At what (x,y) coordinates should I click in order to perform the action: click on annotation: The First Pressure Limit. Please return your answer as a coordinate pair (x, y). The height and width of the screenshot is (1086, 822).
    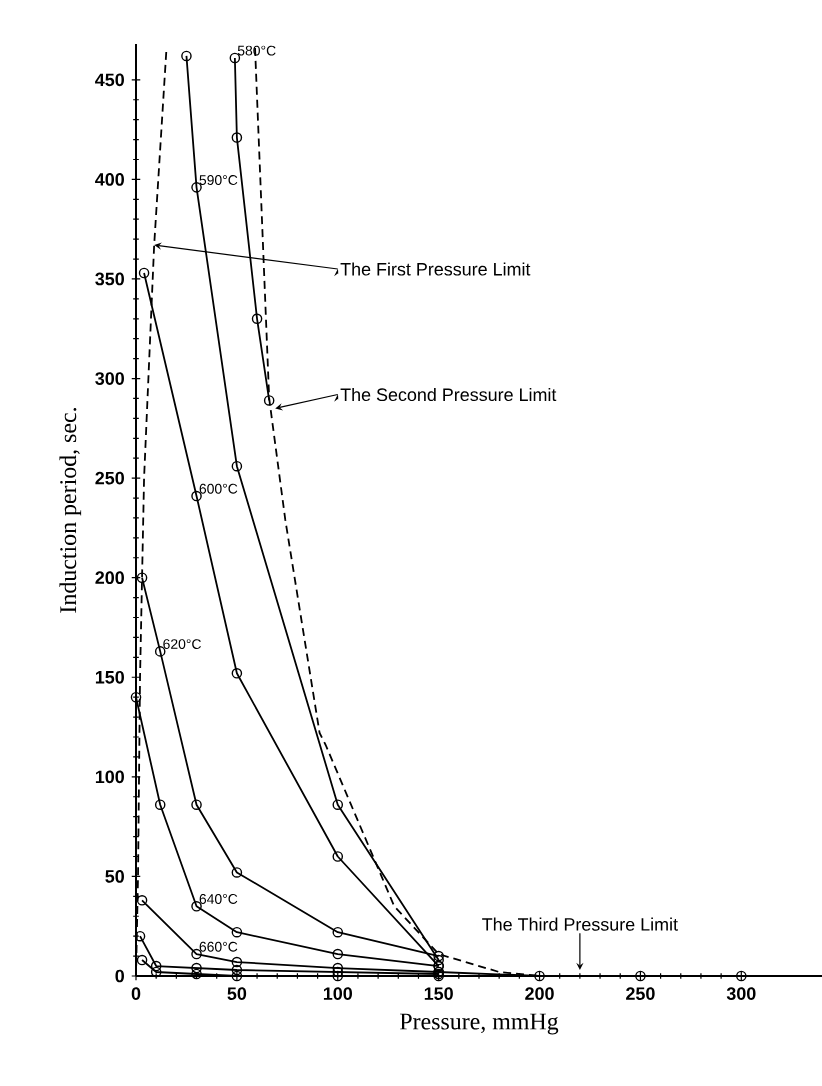
    Looking at the image, I should click on (435, 269).